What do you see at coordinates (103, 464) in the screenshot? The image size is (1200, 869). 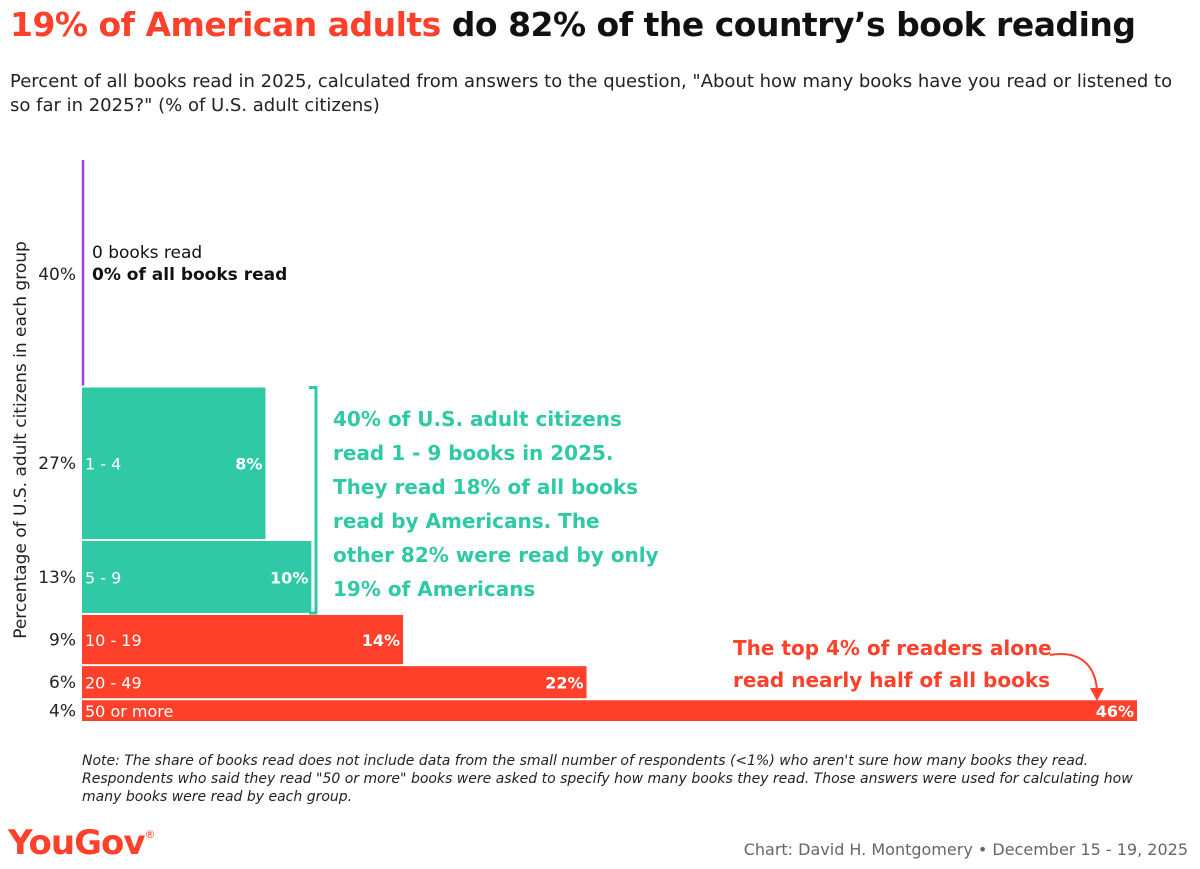 I see `category-label-1: 1 - 4` at bounding box center [103, 464].